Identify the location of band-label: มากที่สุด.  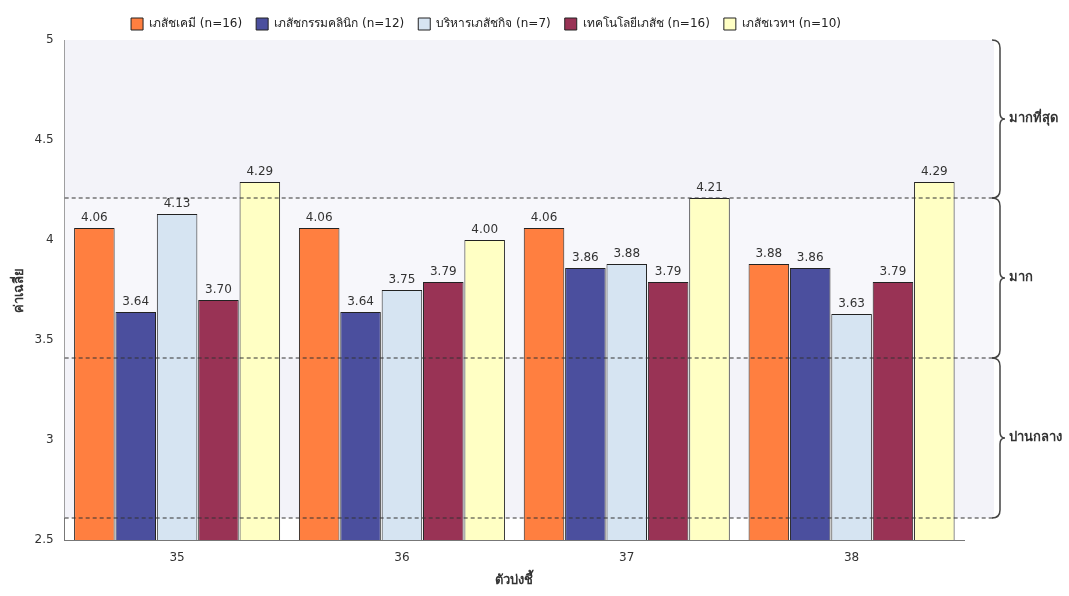
(1033, 117).